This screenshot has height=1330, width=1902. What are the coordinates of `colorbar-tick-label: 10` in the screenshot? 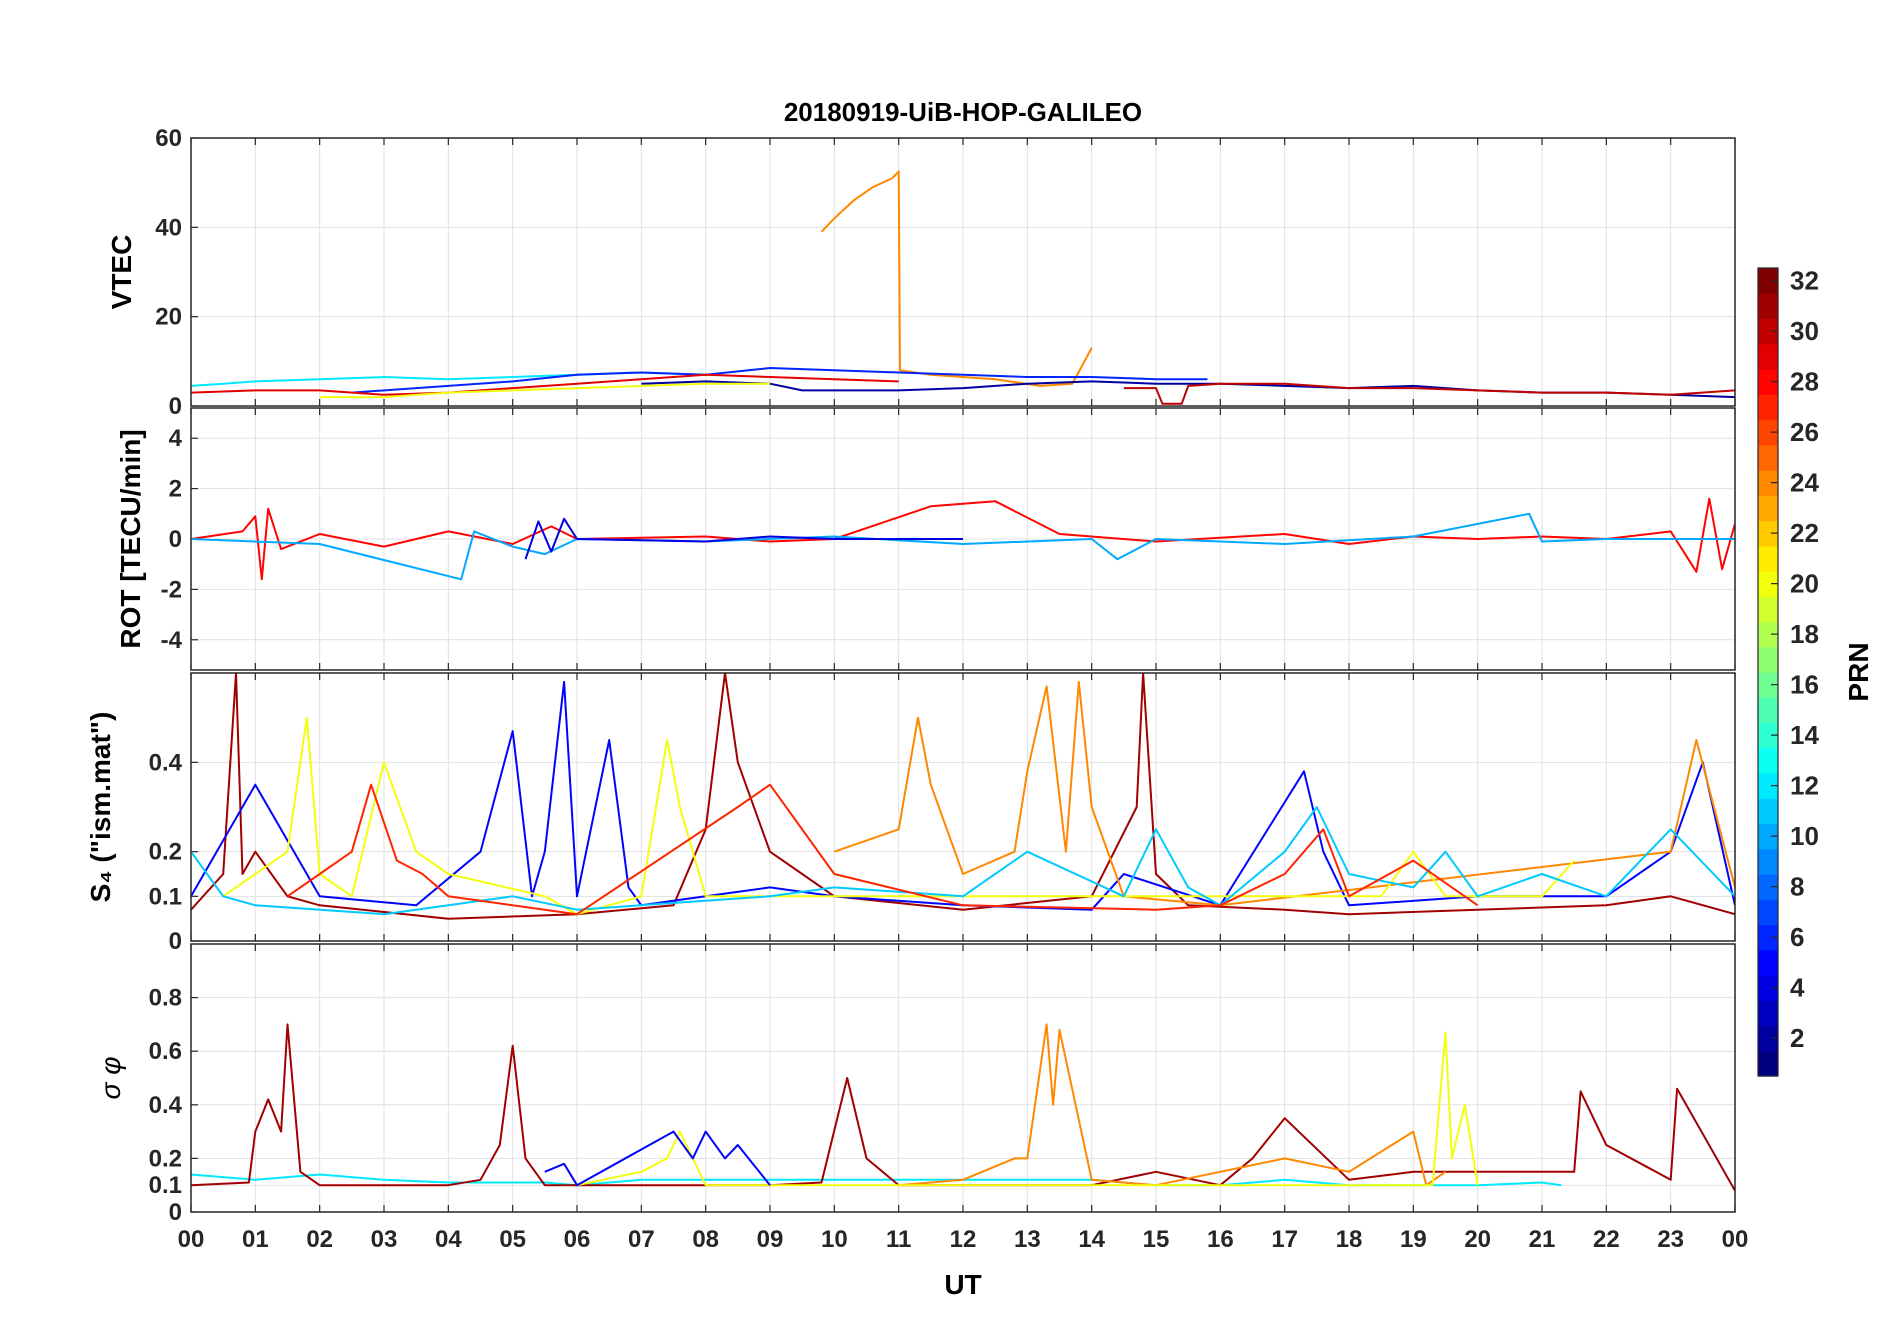 It's located at (1804, 836).